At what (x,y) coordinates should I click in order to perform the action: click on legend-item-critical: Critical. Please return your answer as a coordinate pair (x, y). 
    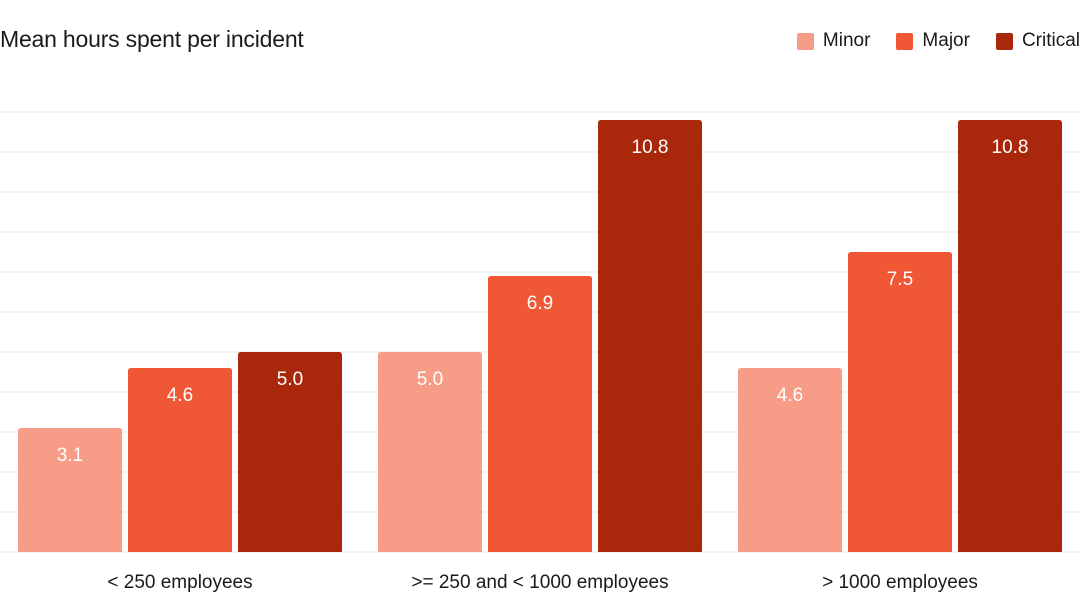
    Looking at the image, I should click on (1037, 41).